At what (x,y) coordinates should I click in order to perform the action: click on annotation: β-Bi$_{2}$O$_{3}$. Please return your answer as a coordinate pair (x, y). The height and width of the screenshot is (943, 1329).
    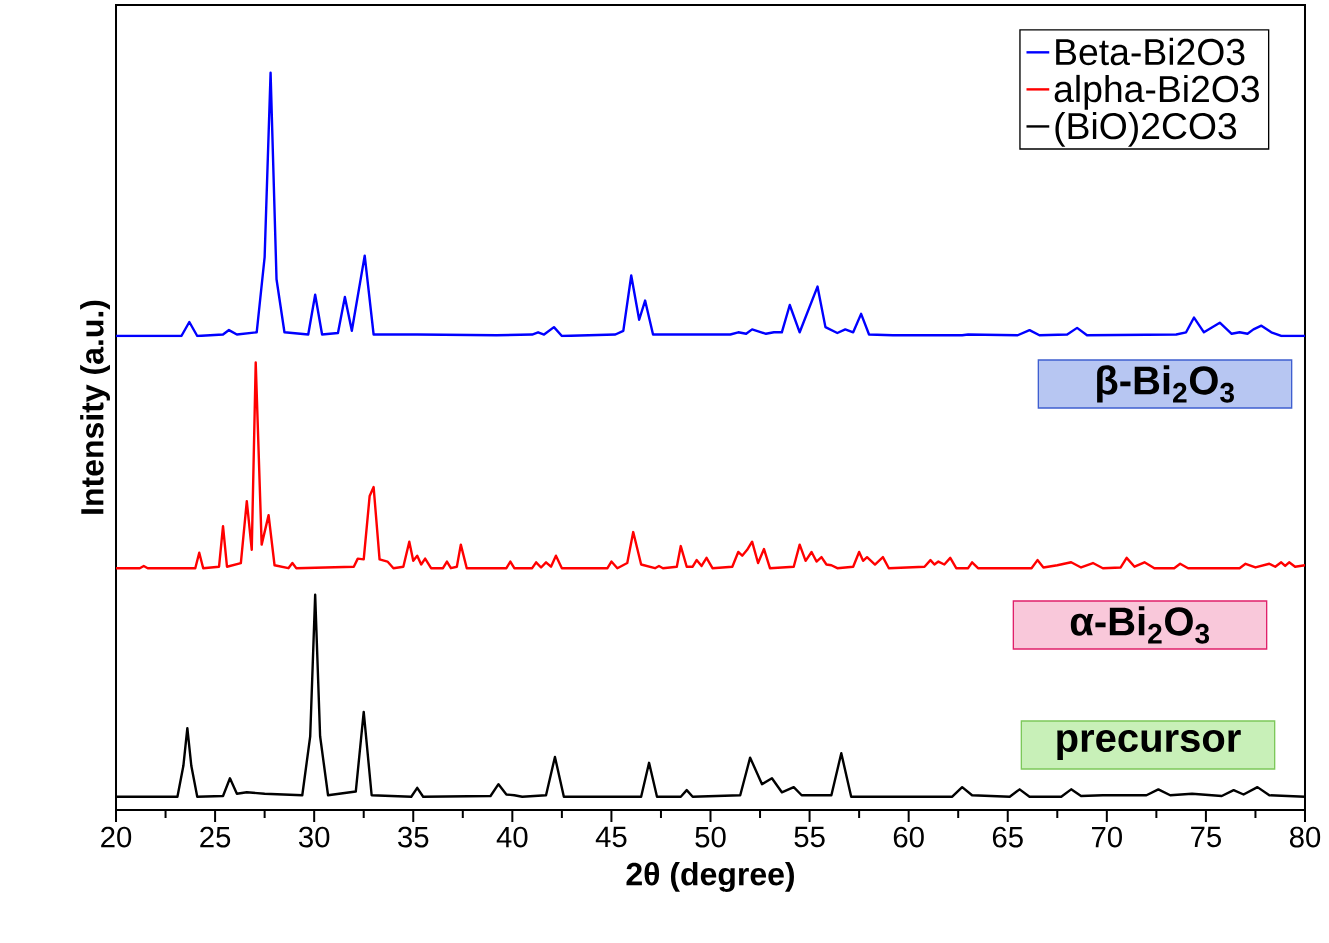
    Looking at the image, I should click on (1165, 384).